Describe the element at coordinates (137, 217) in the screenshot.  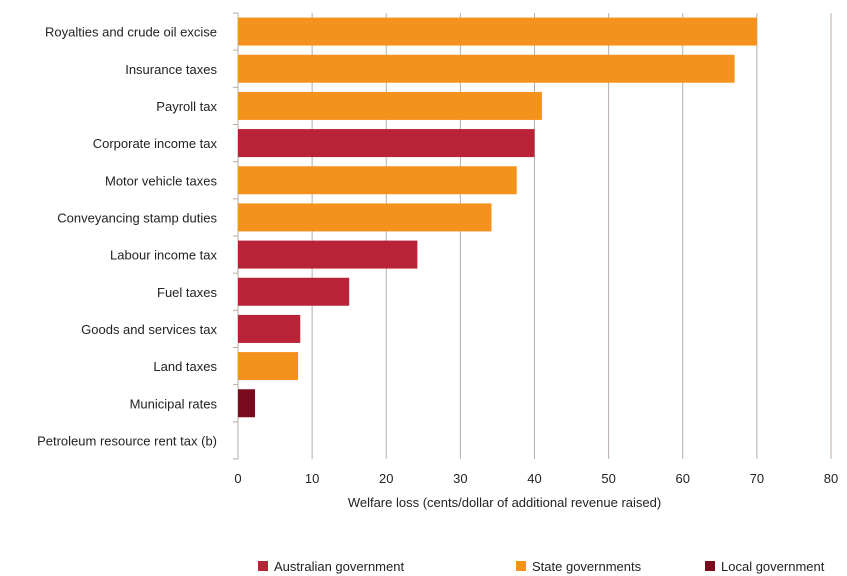
I see `category-label: Conveyancing stamp duties` at that location.